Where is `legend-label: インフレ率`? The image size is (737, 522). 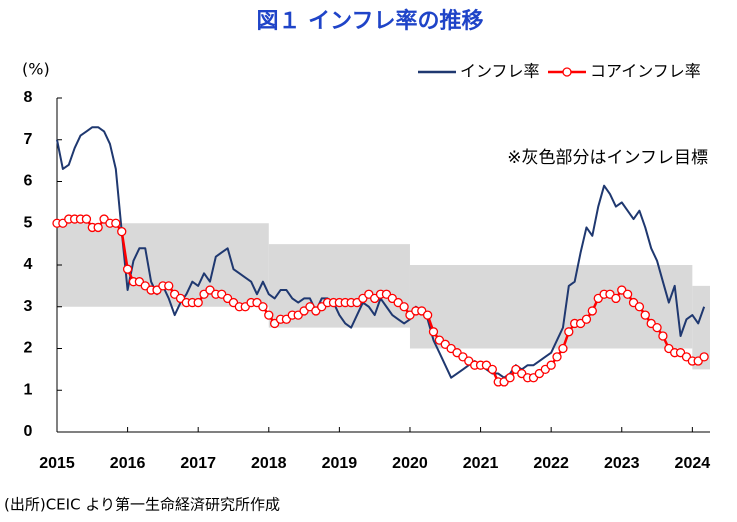 legend-label: インフレ率 is located at coordinates (500, 71).